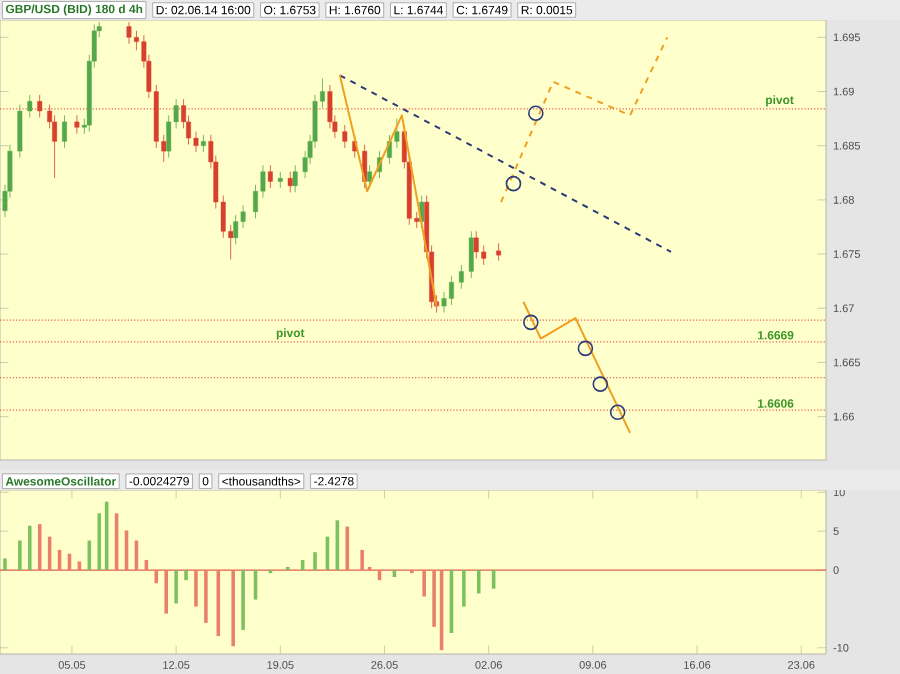  What do you see at coordinates (388, 191) in the screenshot?
I see `line-series` at bounding box center [388, 191].